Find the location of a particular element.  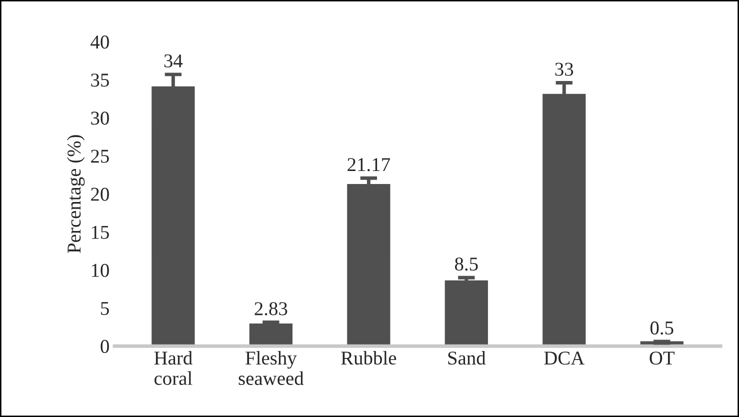

x-tick-label: Fleshy seaweed is located at coordinates (271, 368).